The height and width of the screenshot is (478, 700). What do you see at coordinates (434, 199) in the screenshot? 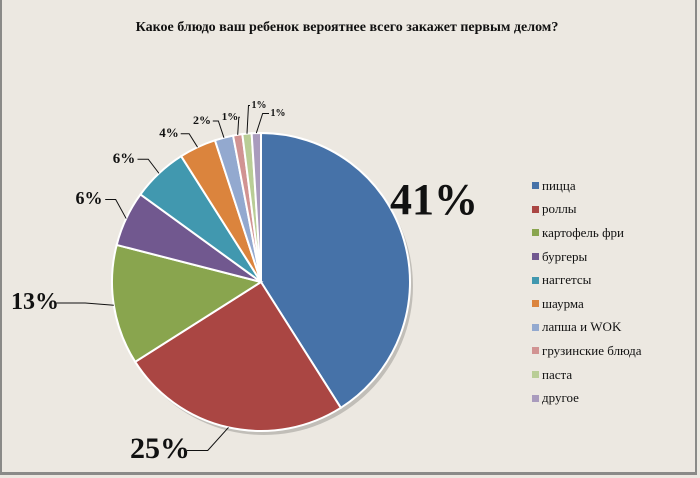
I see `data-label: 41%` at bounding box center [434, 199].